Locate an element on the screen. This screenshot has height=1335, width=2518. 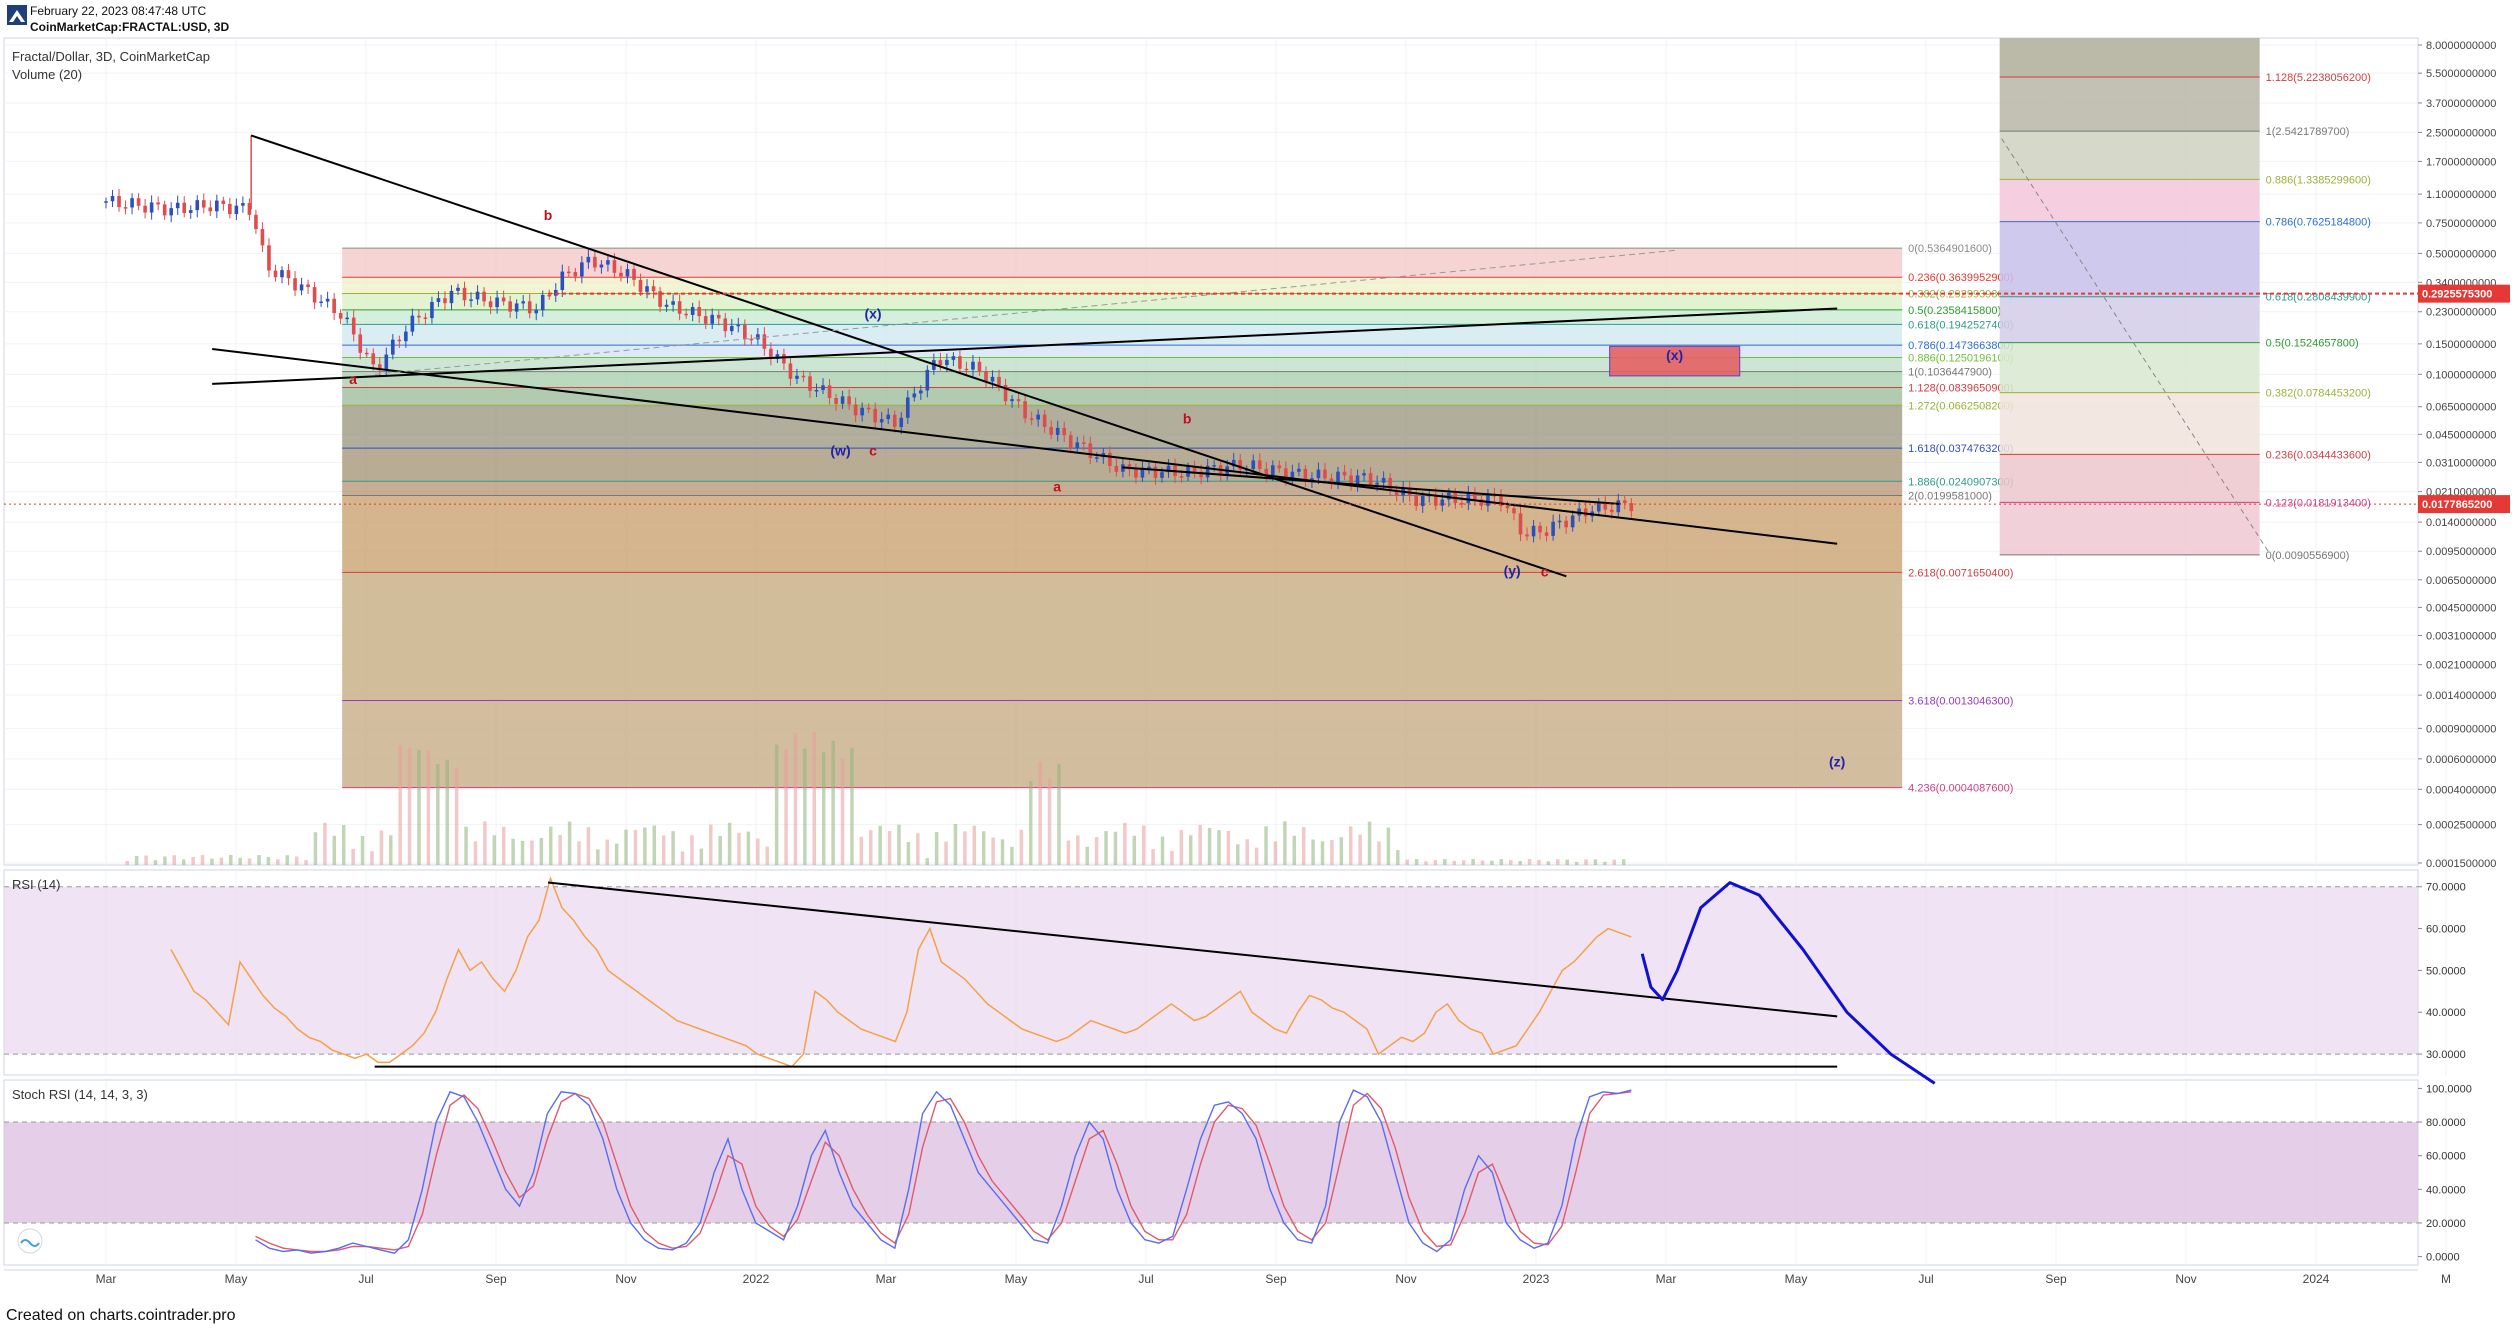
trendline is located at coordinates (1025, 346).